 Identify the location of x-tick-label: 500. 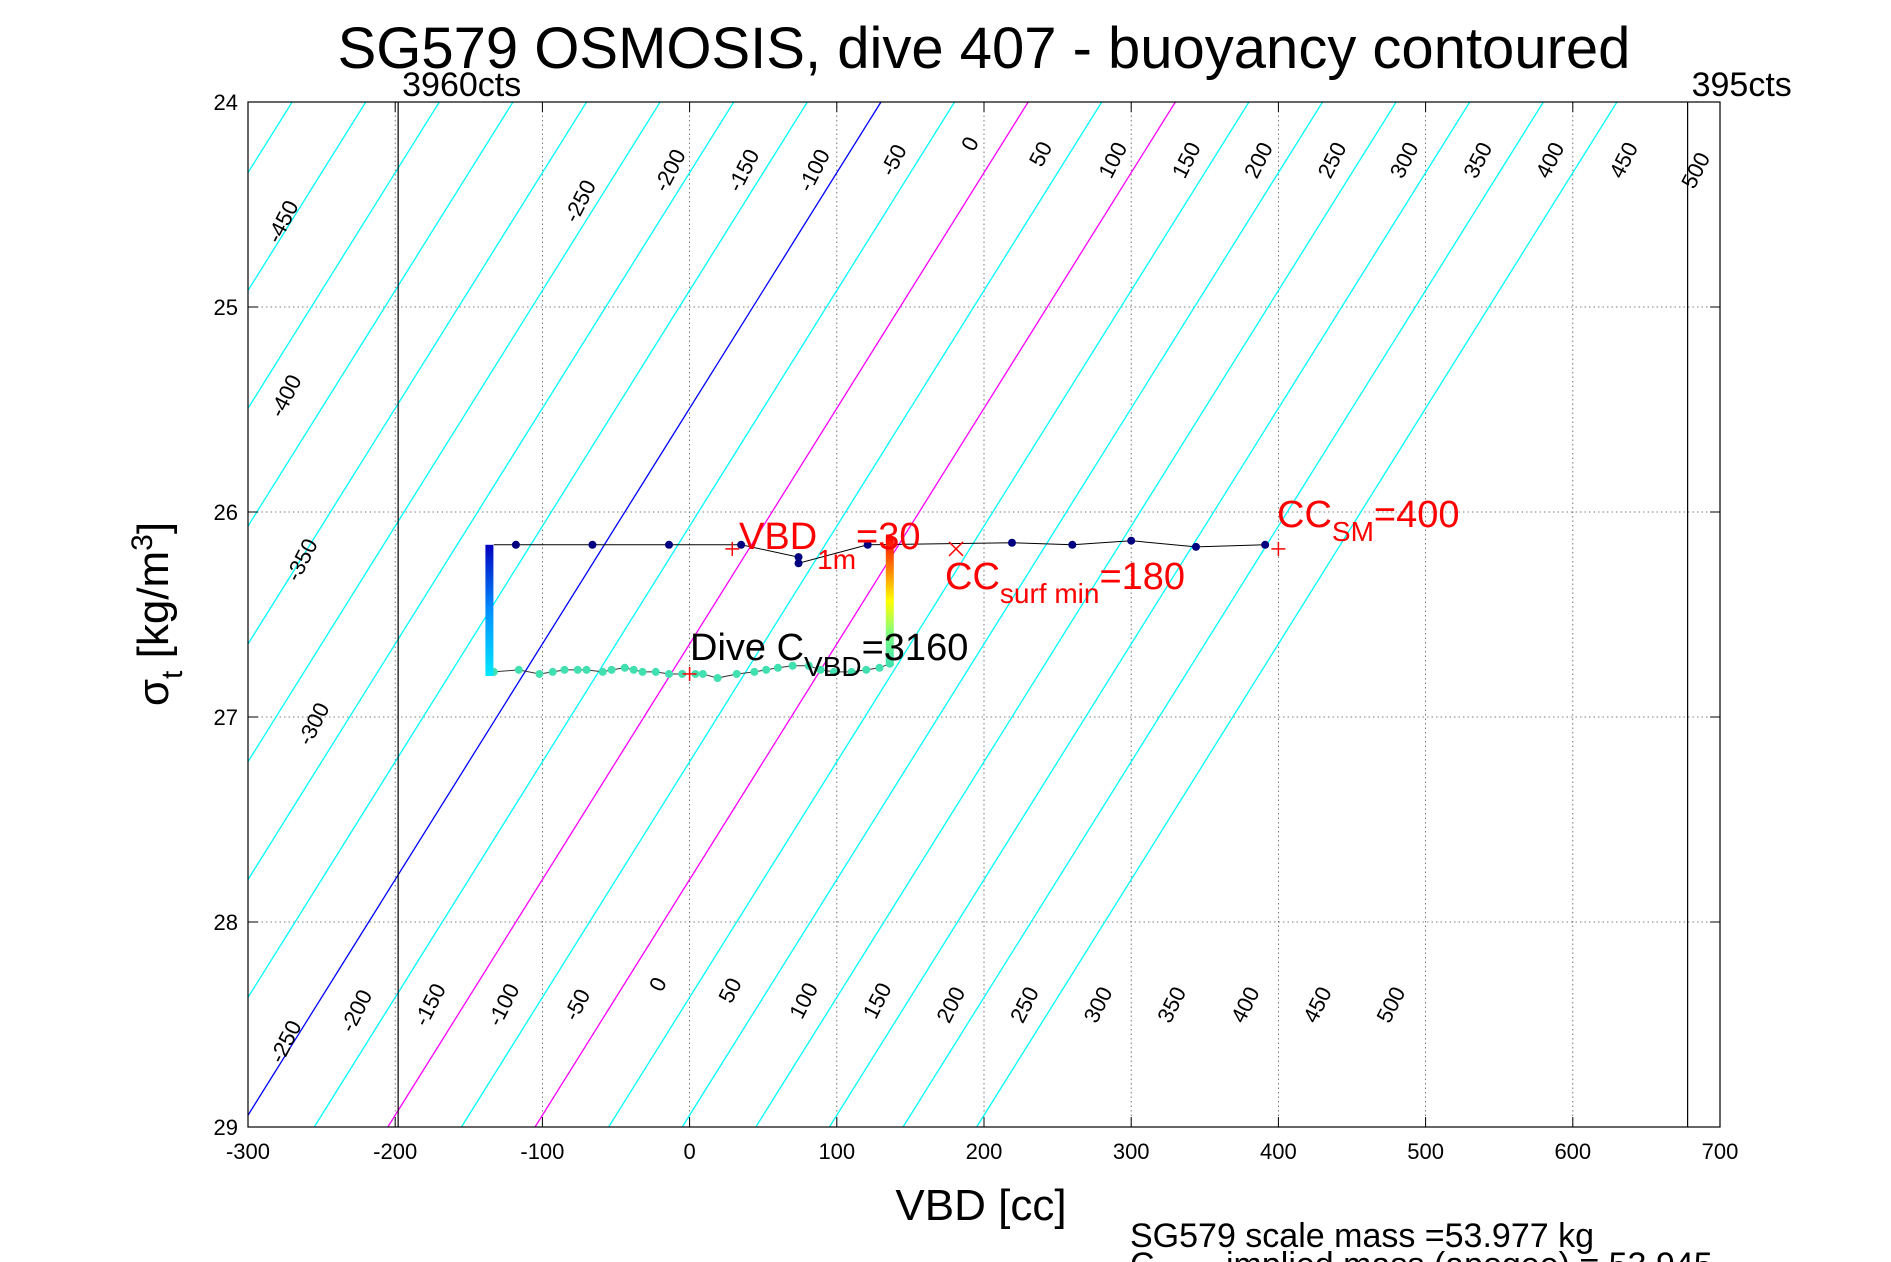
(1425, 1151).